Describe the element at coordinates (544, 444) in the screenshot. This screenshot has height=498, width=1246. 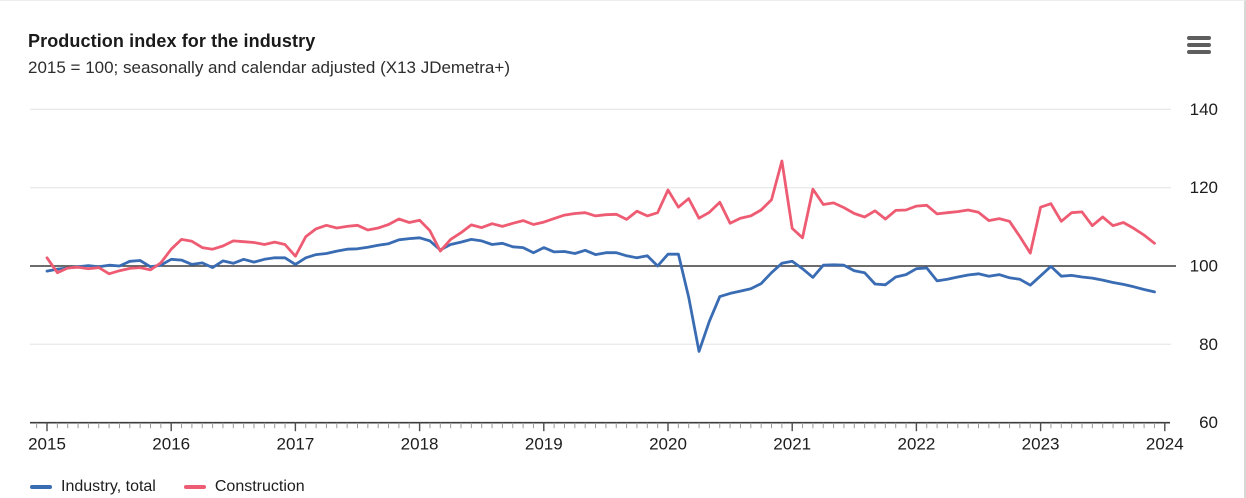
I see `x-axis-label: 2019` at that location.